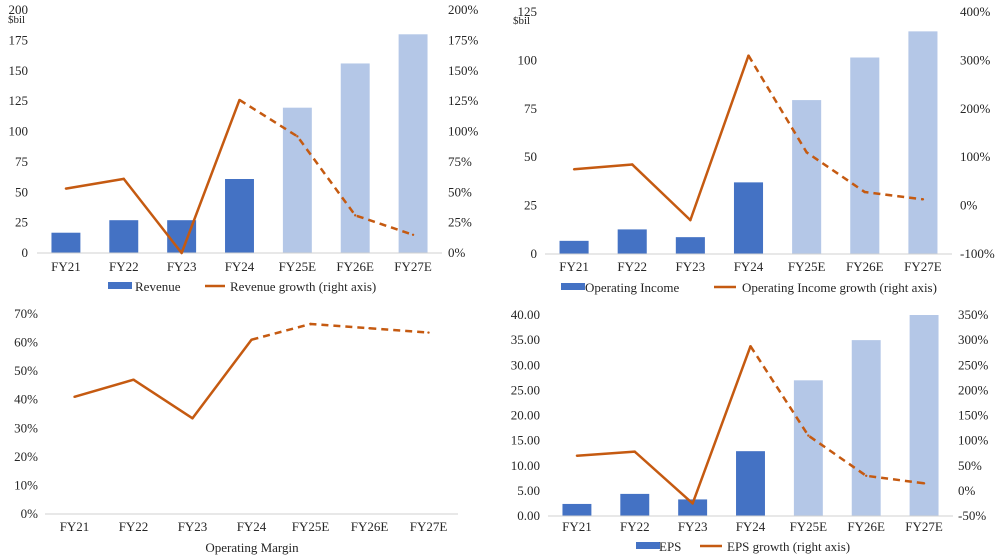  What do you see at coordinates (252, 547) in the screenshot?
I see `chart-title: Operating Margin` at bounding box center [252, 547].